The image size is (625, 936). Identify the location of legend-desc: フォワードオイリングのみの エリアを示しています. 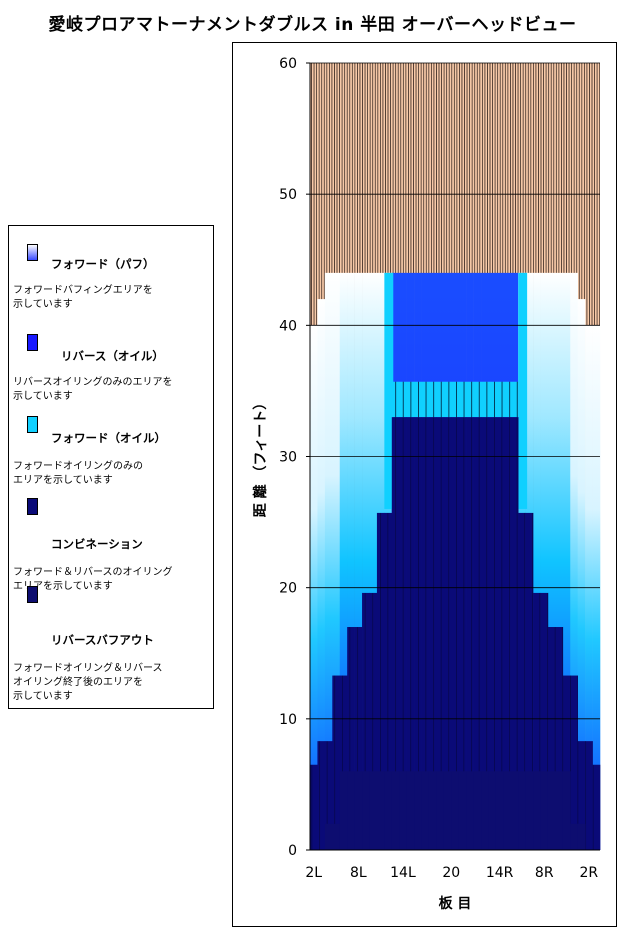
(78, 473).